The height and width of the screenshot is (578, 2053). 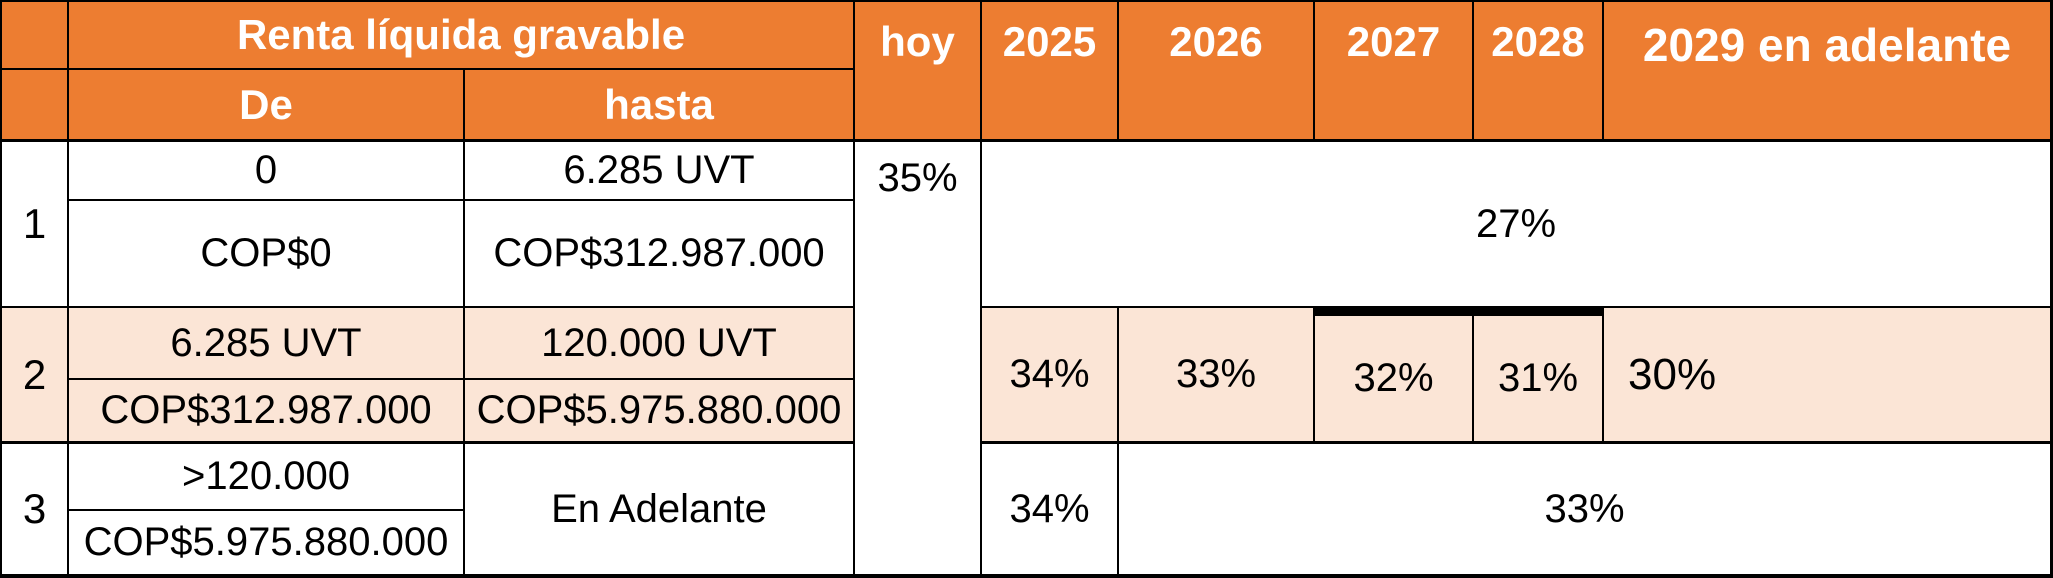 I want to click on rate-row3-2025-34: 34%, so click(x=1049, y=509).